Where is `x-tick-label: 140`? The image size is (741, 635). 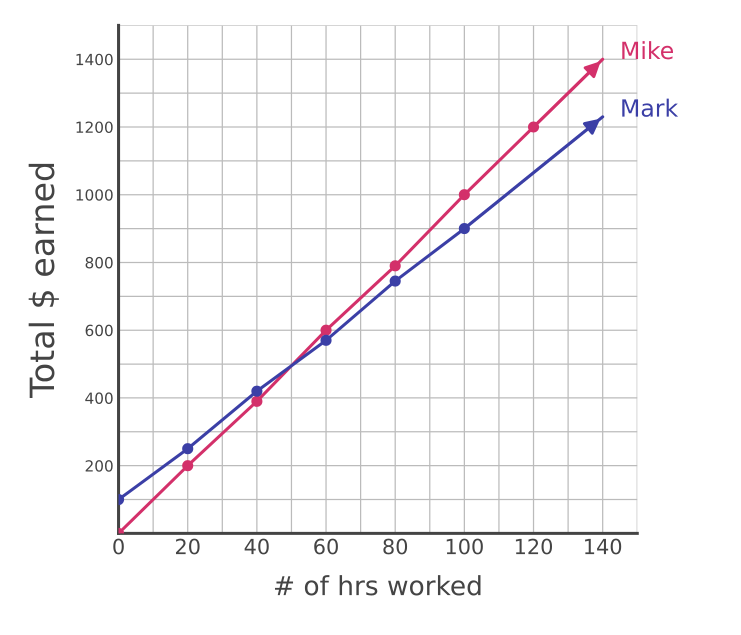
x-tick-label: 140 is located at coordinates (603, 546).